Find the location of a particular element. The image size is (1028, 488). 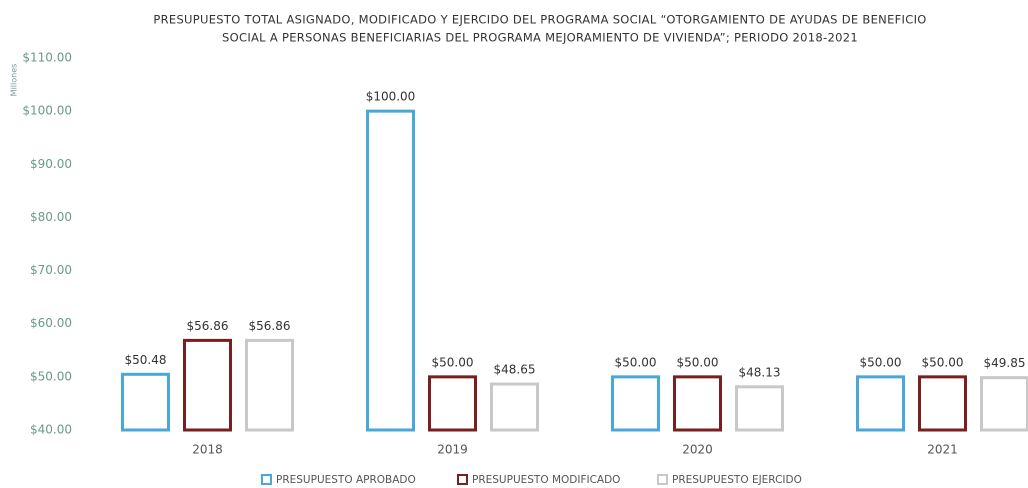

x-tick-label: 2018 is located at coordinates (207, 450).